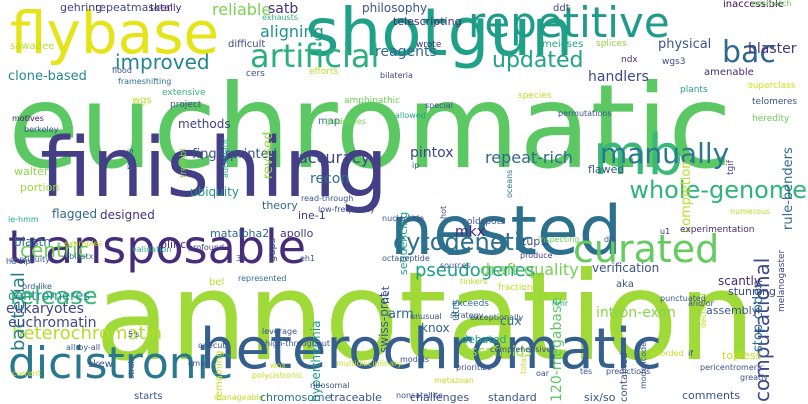 This screenshot has width=808, height=404. What do you see at coordinates (184, 93) in the screenshot?
I see `word-extensive: extensive` at bounding box center [184, 93].